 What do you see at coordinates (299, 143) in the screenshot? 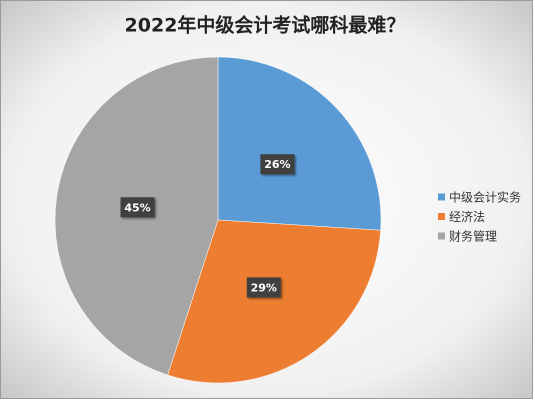
I see `pie-slice` at bounding box center [299, 143].